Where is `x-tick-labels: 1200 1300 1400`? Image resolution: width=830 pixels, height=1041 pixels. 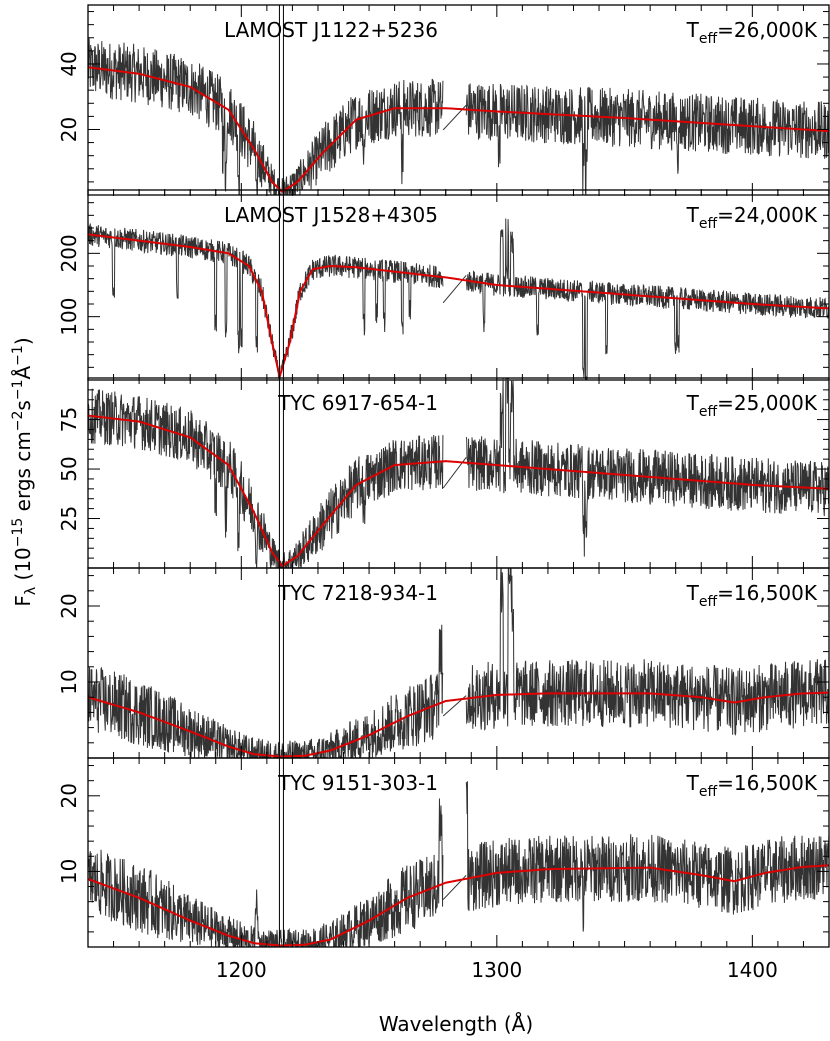 x-tick-labels: 1200 1300 1400 is located at coordinates (497, 970).